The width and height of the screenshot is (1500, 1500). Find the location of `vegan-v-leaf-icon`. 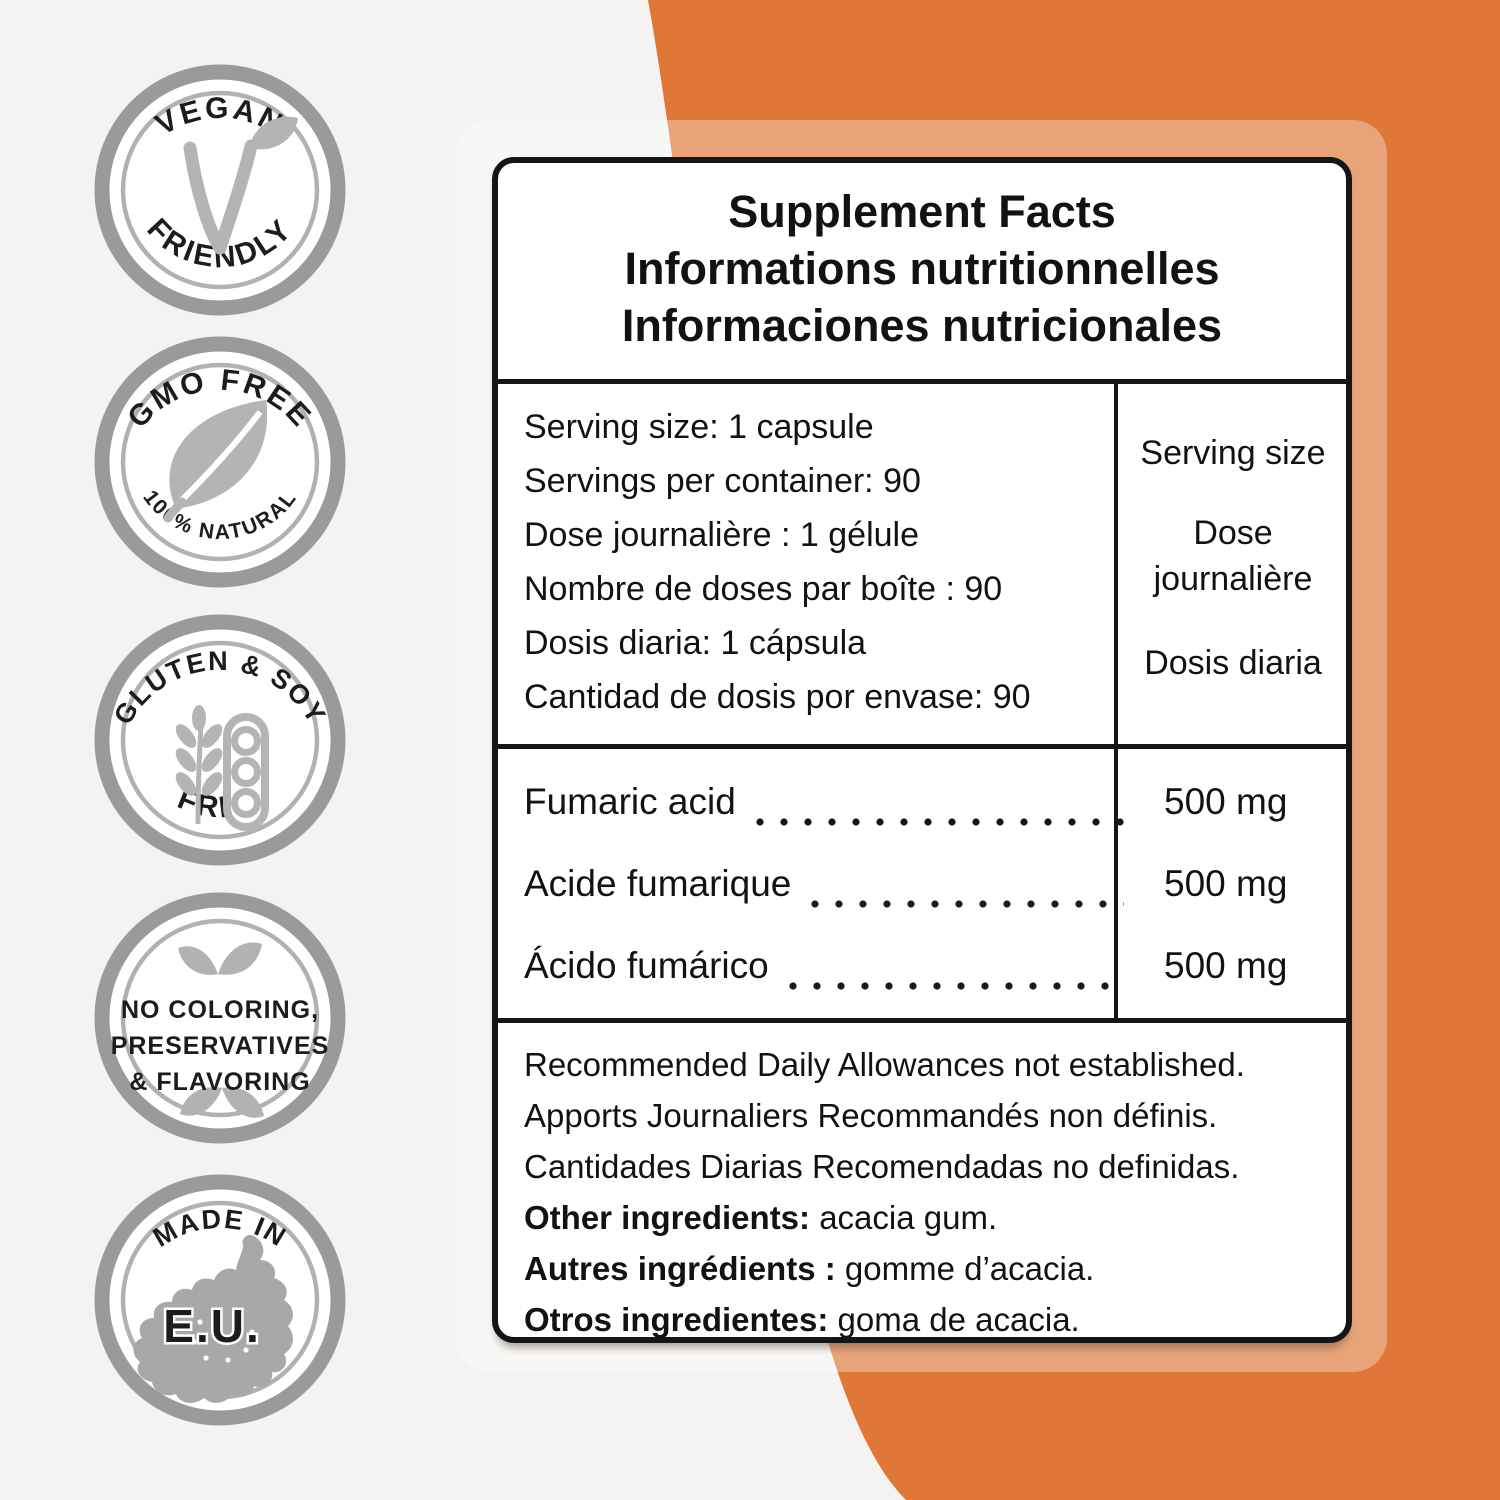

vegan-v-leaf-icon is located at coordinates (240, 185).